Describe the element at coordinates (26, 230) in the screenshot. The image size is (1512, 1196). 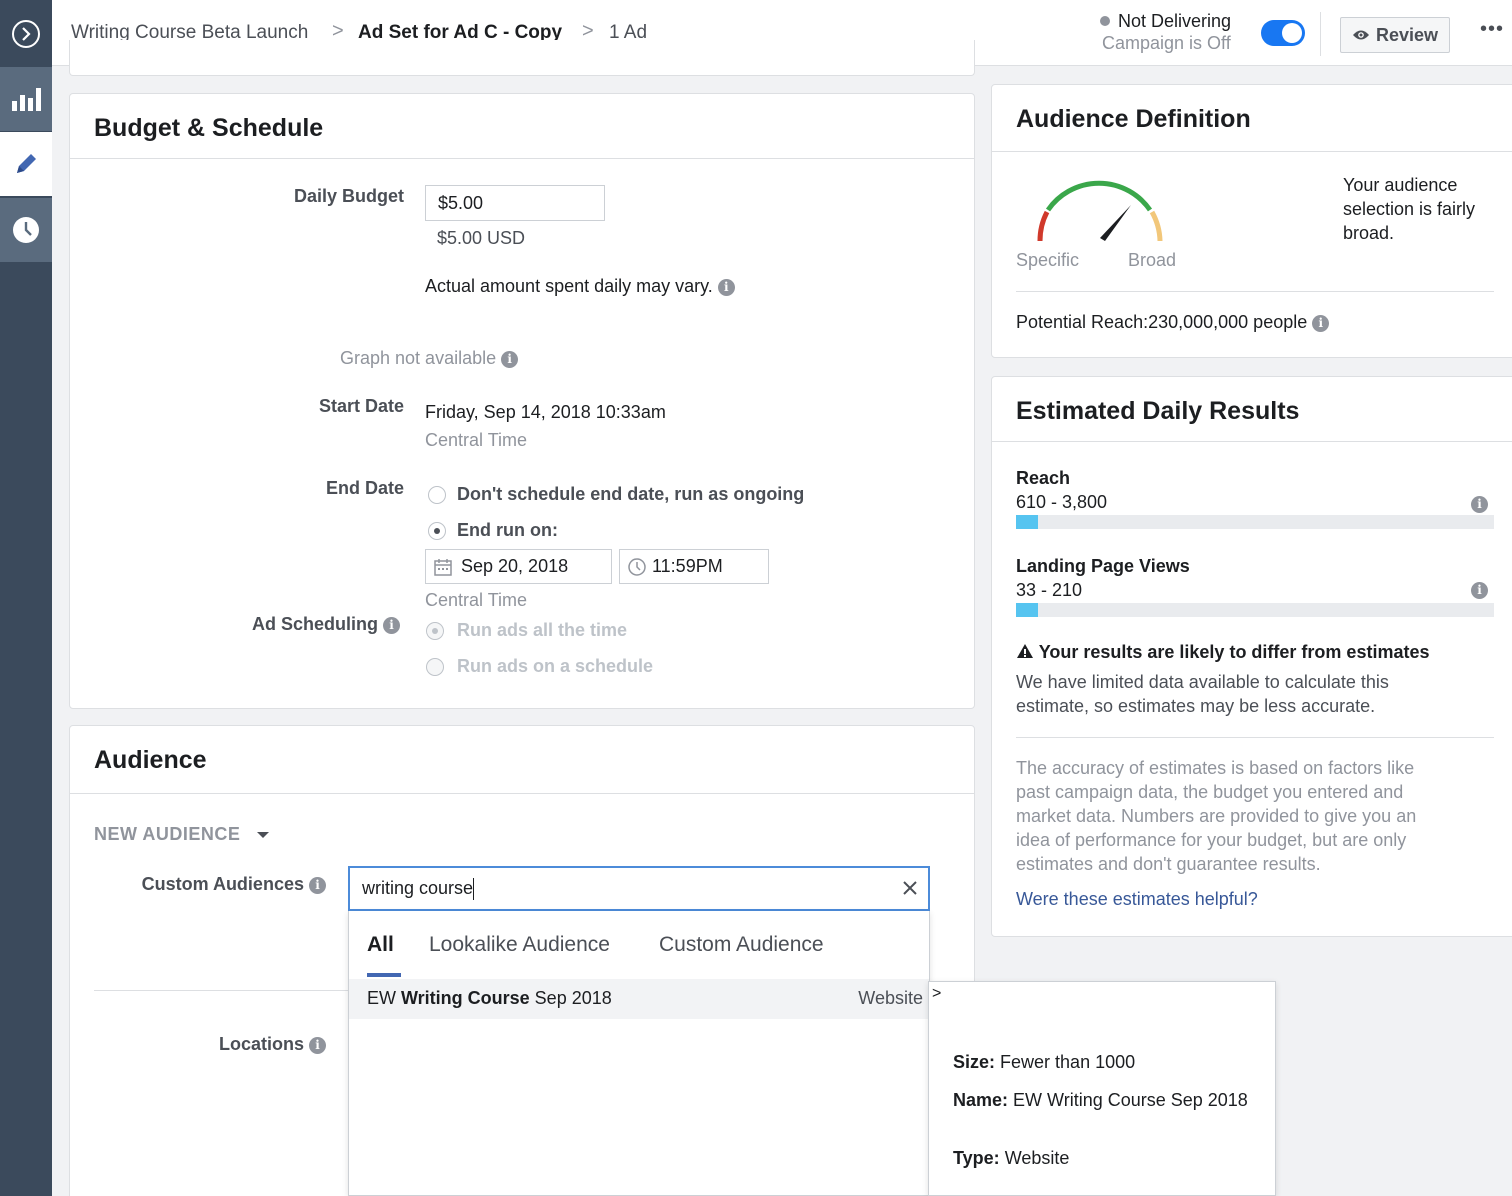
I see `history-button` at that location.